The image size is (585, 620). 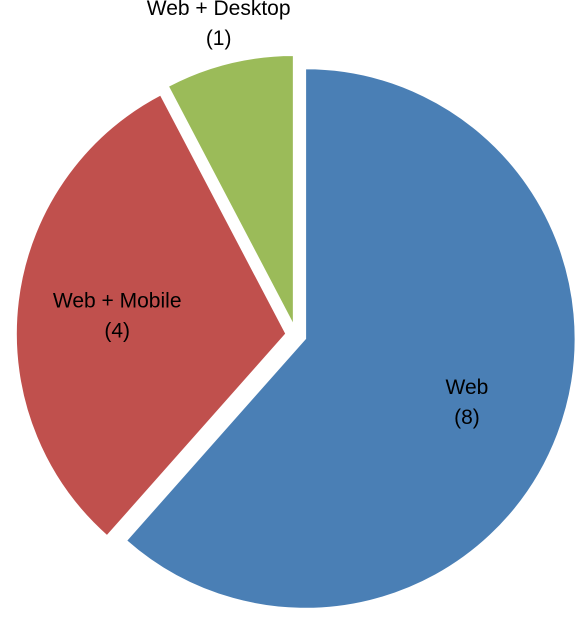 I want to click on slice-label: Web, so click(x=467, y=387).